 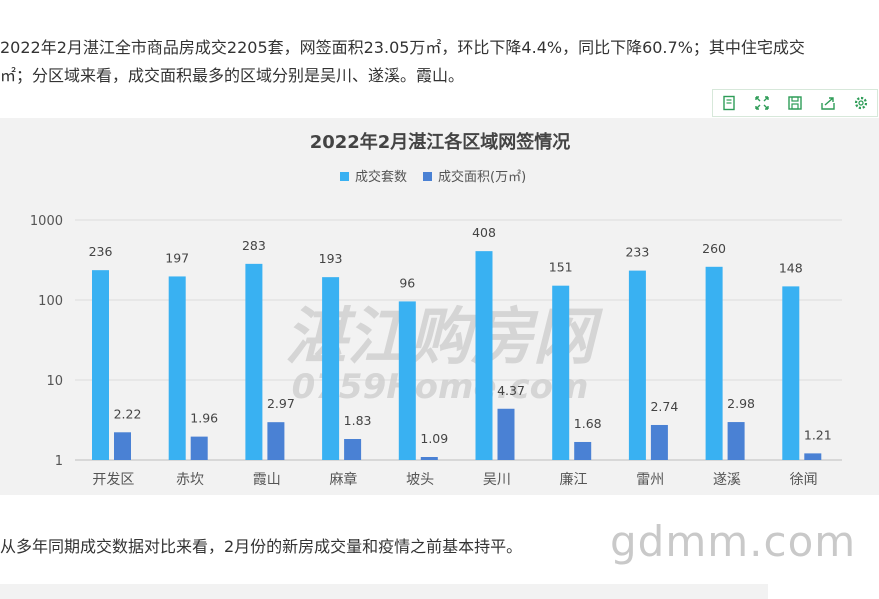 I want to click on x-tick-label: 霞山, so click(x=267, y=480).